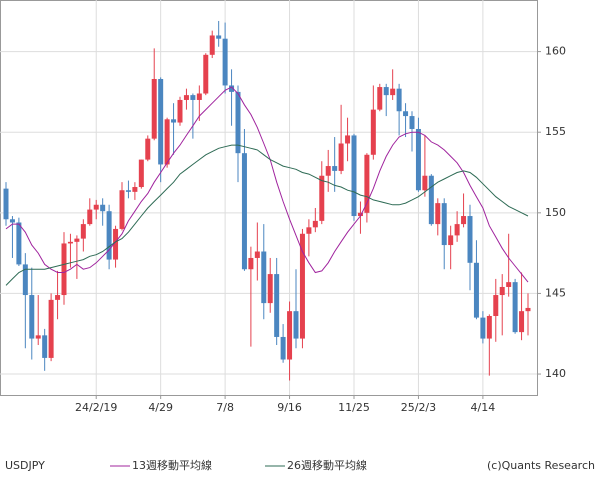 The image size is (600, 479). I want to click on y-tick-label: 140, so click(555, 373).